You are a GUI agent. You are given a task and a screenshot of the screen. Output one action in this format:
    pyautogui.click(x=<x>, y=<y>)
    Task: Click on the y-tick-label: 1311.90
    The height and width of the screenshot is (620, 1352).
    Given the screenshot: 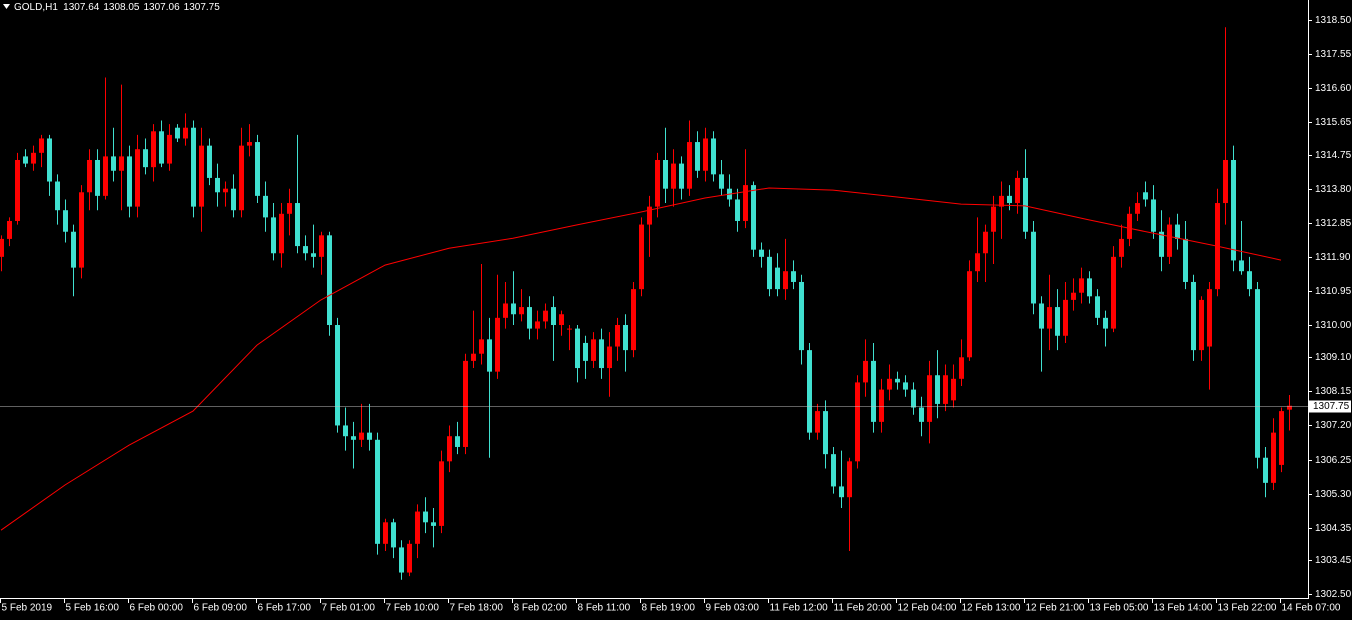 What is the action you would take?
    pyautogui.click(x=1333, y=257)
    